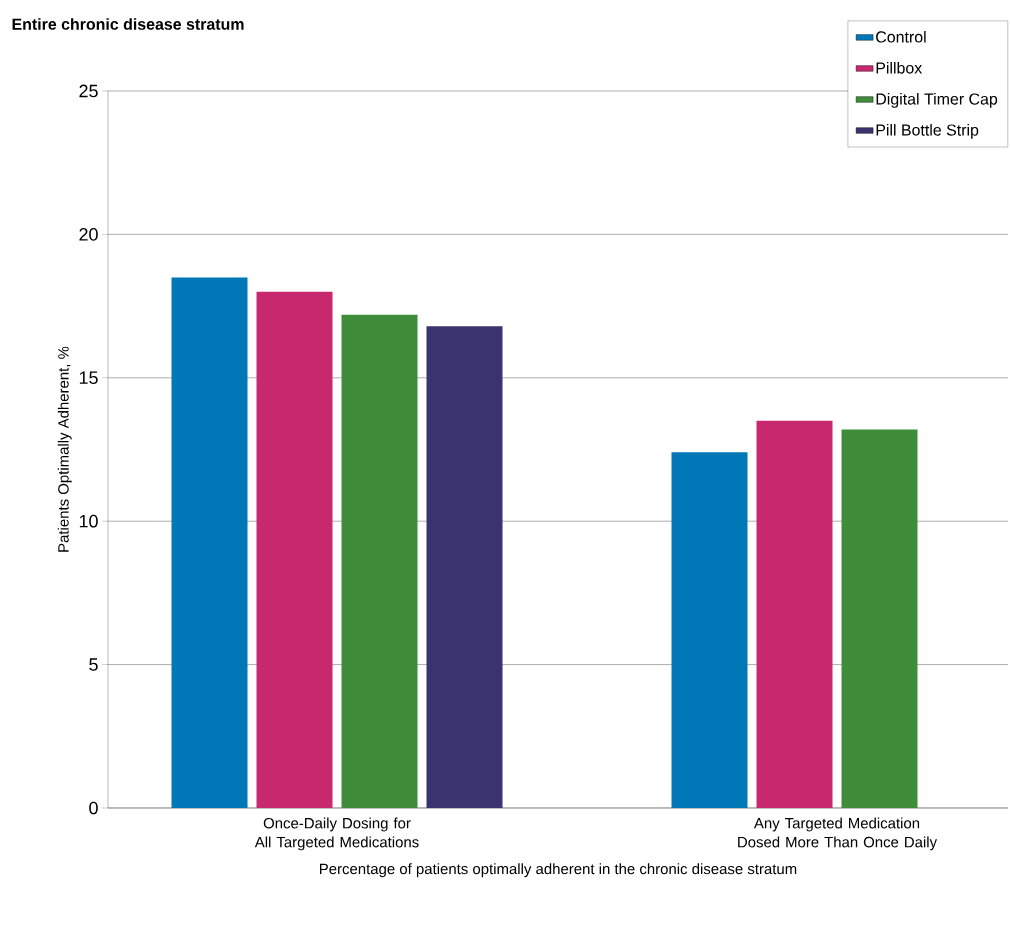 The height and width of the screenshot is (938, 1010). I want to click on x-tick-label: Any Targeted Medication Dosed More Than Once Daily, so click(838, 834).